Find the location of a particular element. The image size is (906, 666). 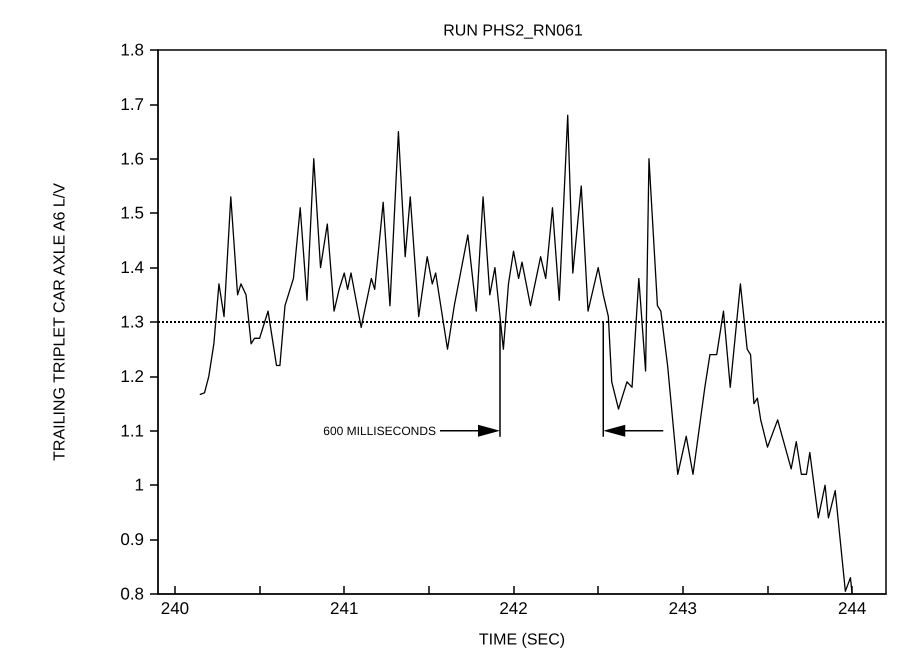

y-tick-label: 1.7 is located at coordinates (132, 104).